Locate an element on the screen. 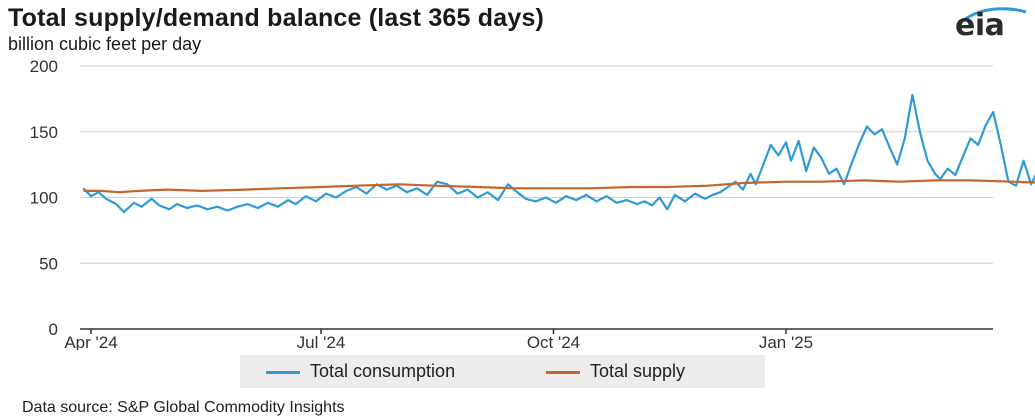 The width and height of the screenshot is (1035, 419). x-tick-label: Apr '24 is located at coordinates (90, 341).